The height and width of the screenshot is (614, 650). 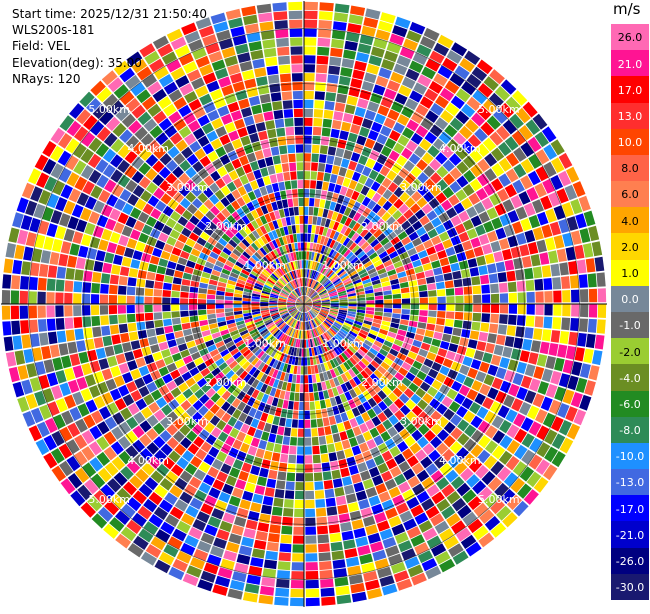 I want to click on colorbar-tick-label: 21.0, so click(x=630, y=65).